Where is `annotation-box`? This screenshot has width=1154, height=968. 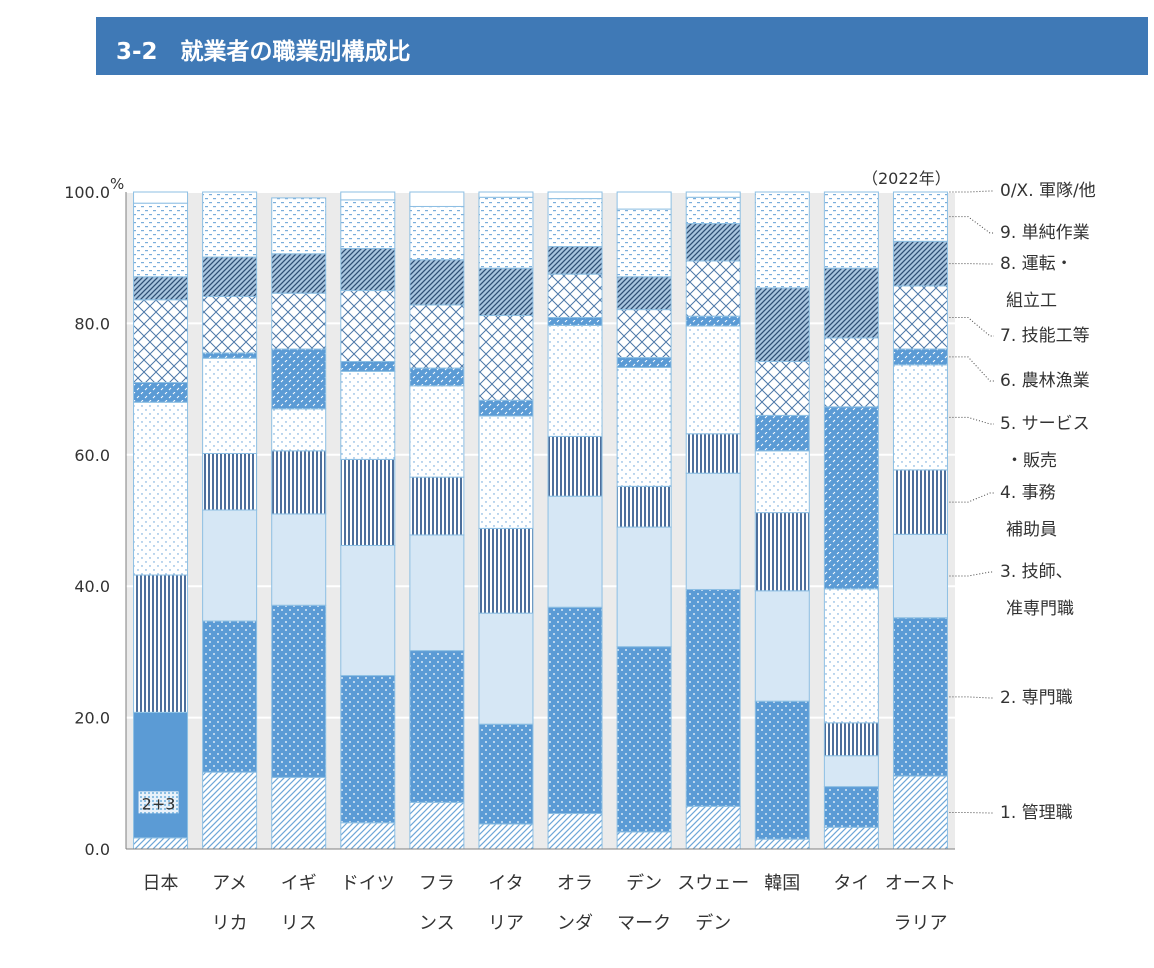
annotation-box is located at coordinates (158, 802).